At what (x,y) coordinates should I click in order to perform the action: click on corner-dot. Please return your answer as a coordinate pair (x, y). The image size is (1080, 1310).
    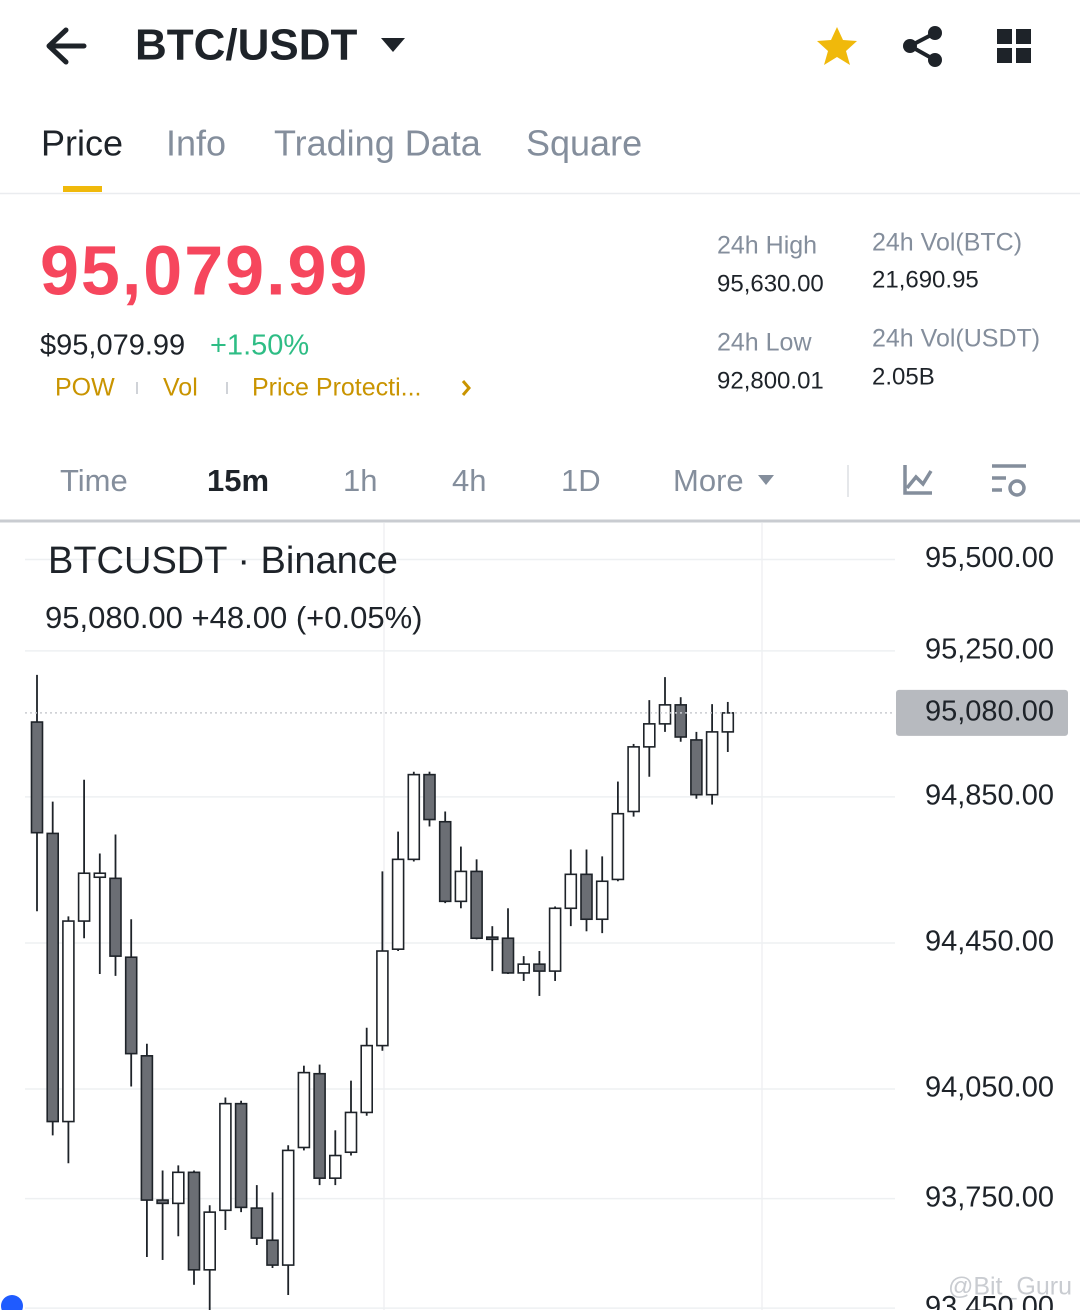
    Looking at the image, I should click on (12, 1302).